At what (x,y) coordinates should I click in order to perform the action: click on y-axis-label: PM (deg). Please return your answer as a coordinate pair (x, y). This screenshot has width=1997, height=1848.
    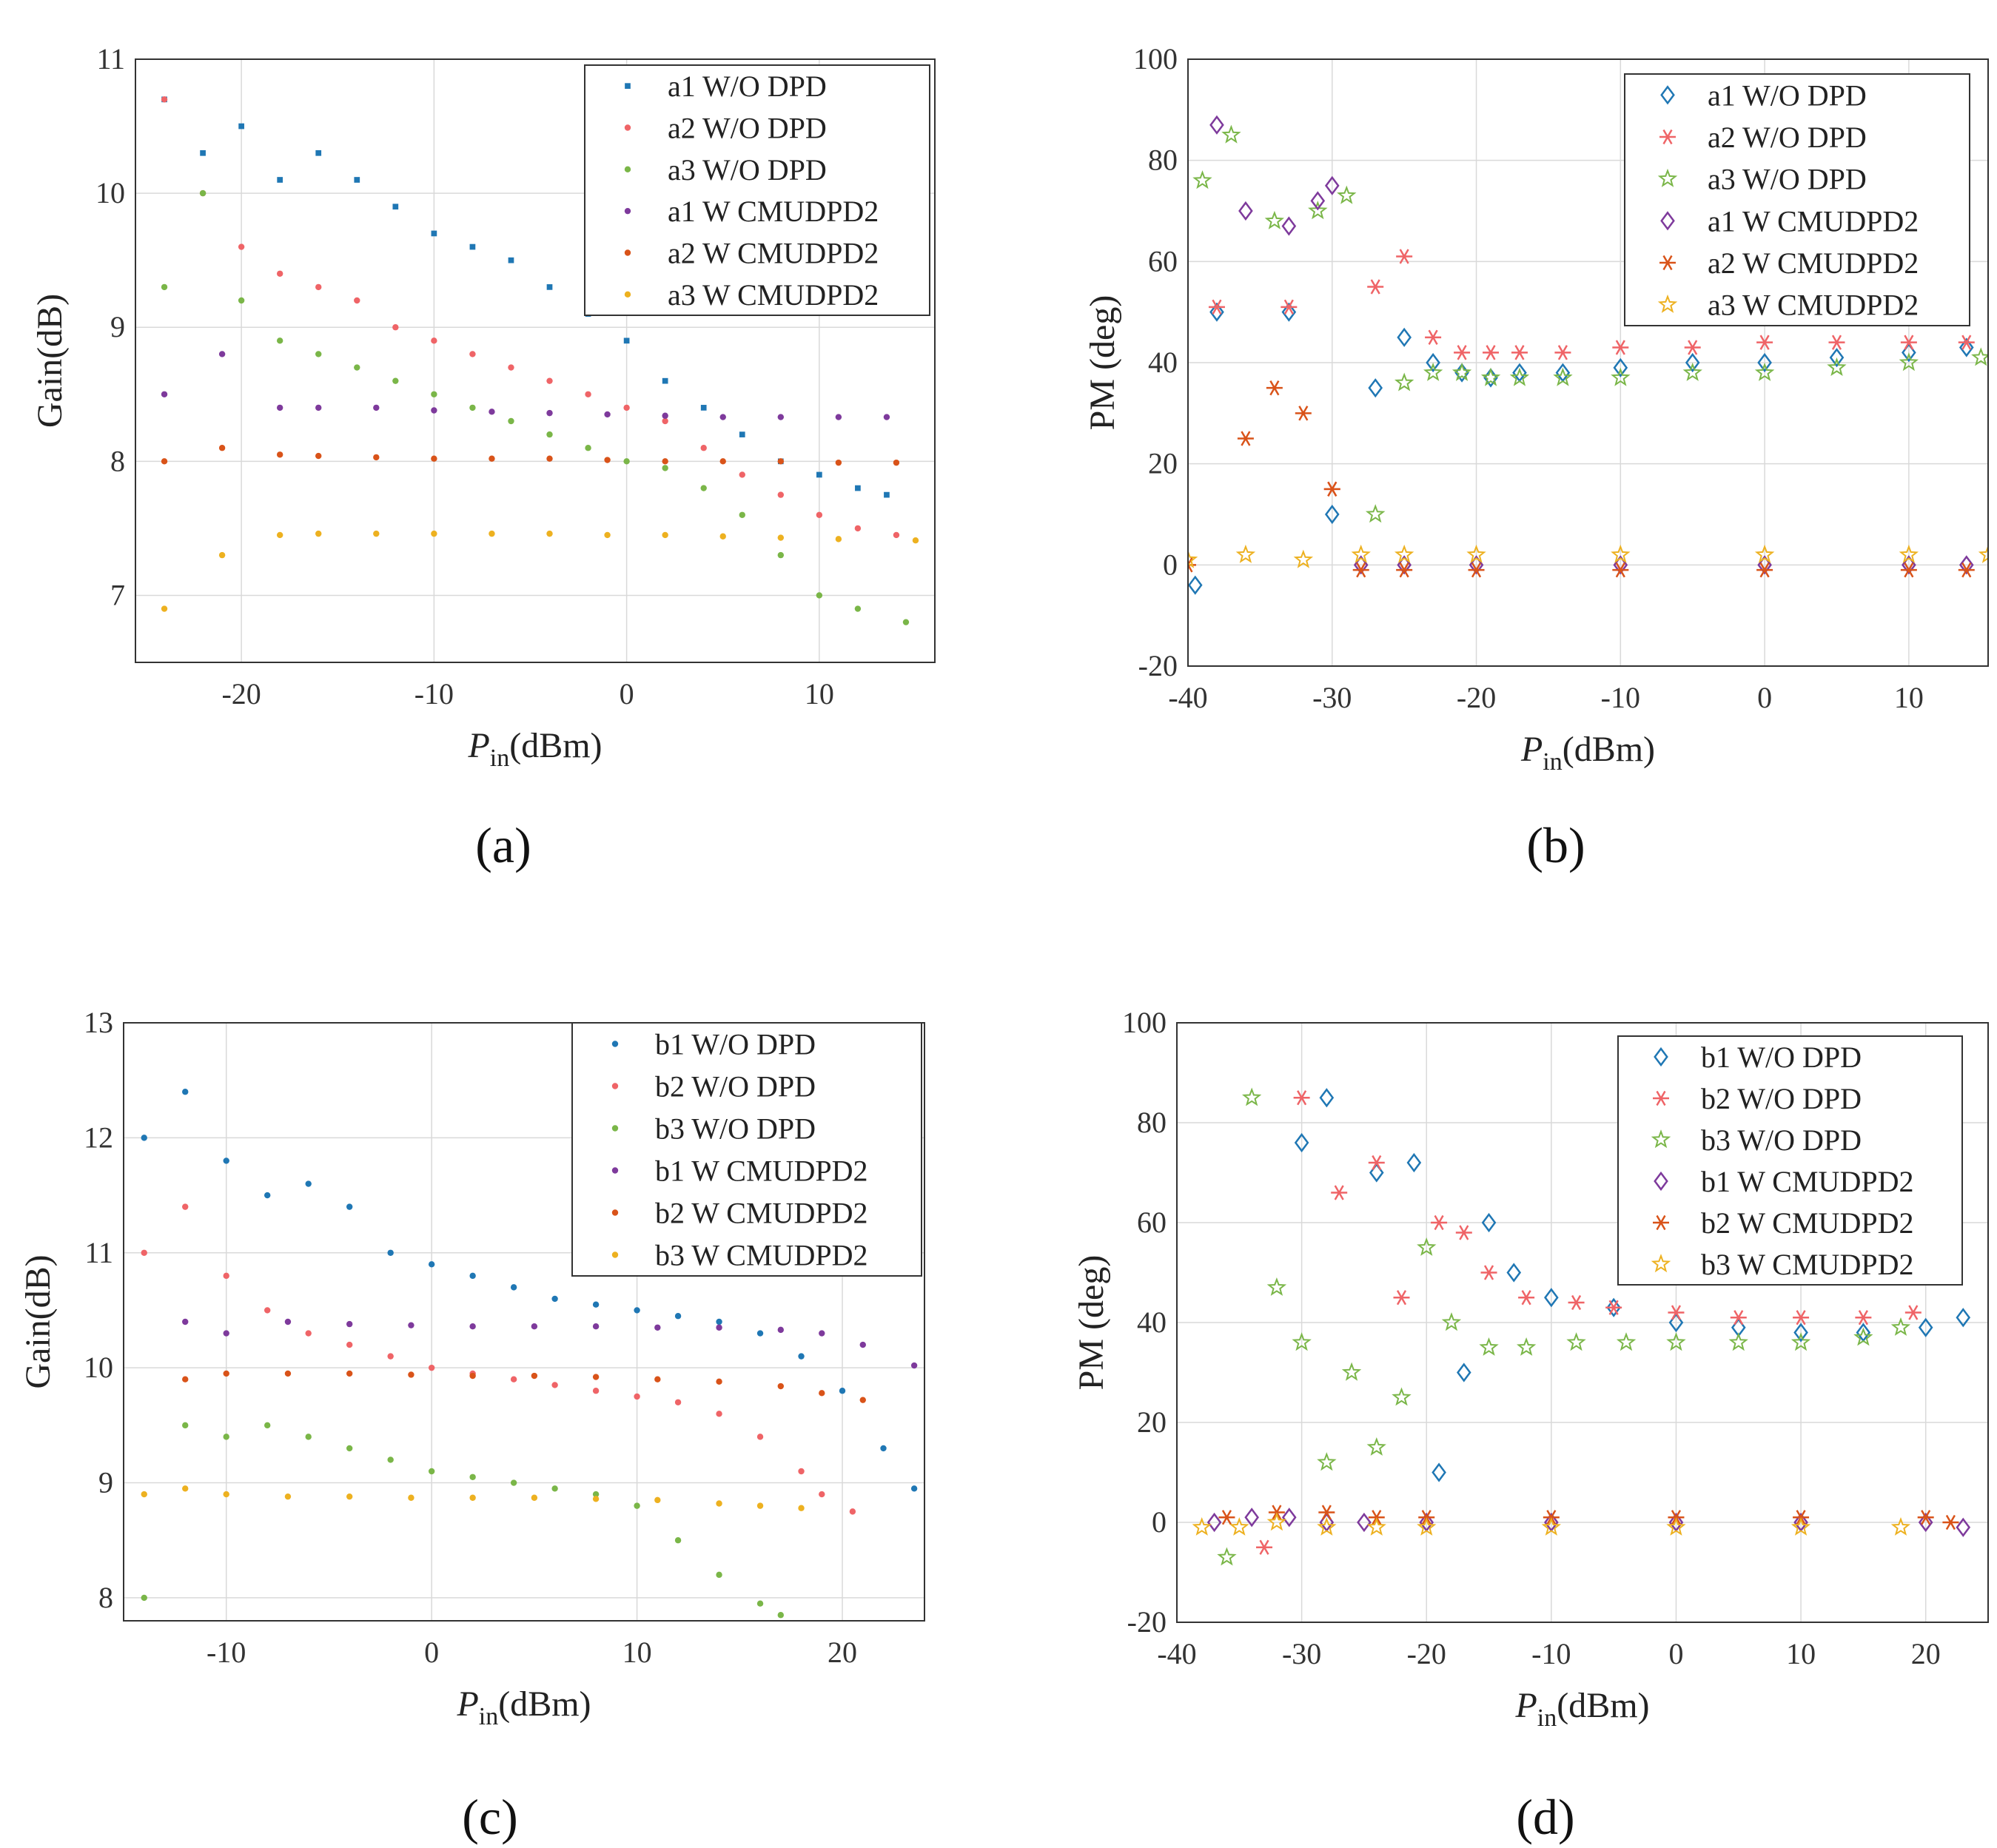
    Looking at the image, I should click on (1091, 1323).